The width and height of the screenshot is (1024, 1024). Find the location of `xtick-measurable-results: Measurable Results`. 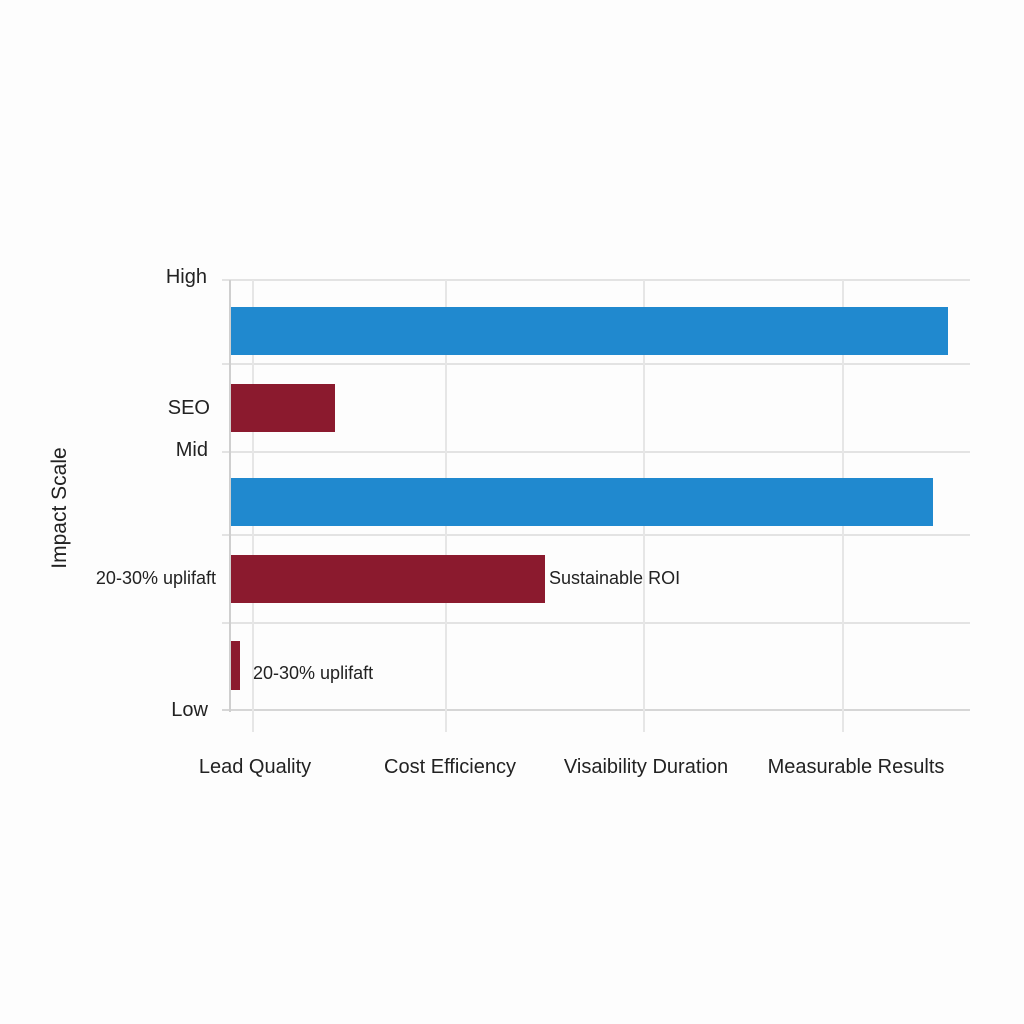

xtick-measurable-results: Measurable Results is located at coordinates (856, 767).